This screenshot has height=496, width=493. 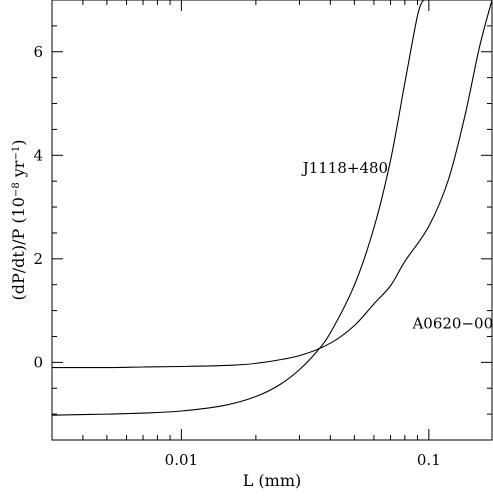 I want to click on y-axis-title-main: (dP/dt)/P (10, so click(x=18, y=248).